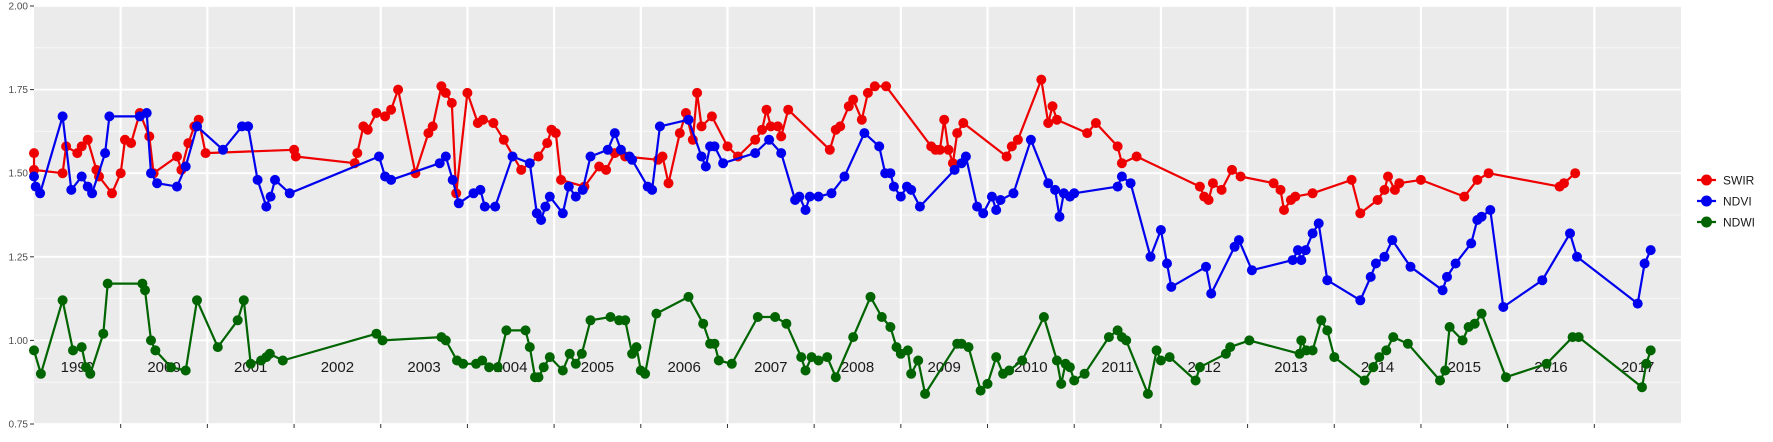  I want to click on year-label: 2003, so click(423, 367).